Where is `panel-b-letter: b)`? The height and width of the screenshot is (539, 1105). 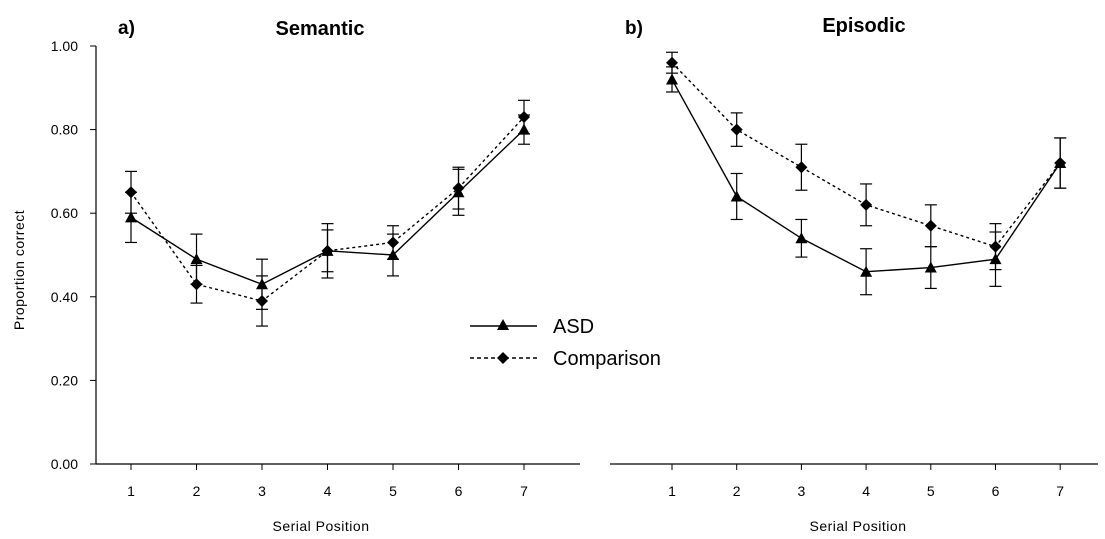
panel-b-letter: b) is located at coordinates (634, 28).